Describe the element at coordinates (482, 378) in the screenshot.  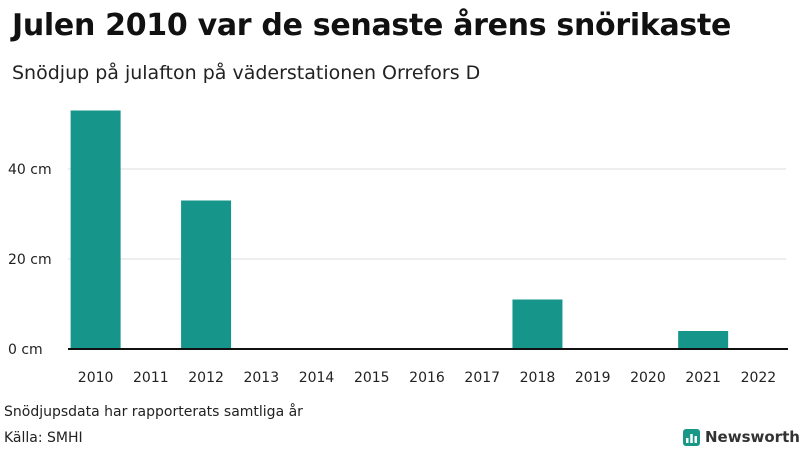
I see `x-tick-label: 2017` at that location.